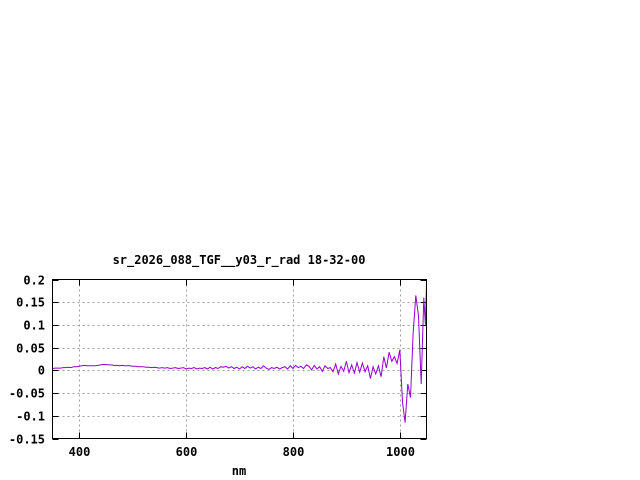  Describe the element at coordinates (34, 326) in the screenshot. I see `y-tick-label: 0.1` at that location.